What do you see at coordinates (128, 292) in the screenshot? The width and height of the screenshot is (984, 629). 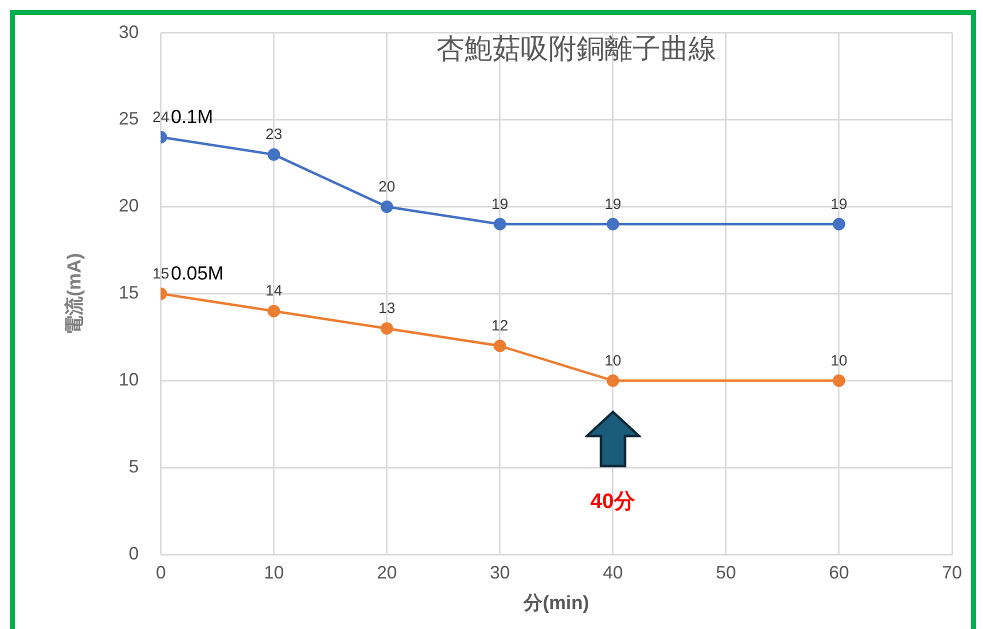 I see `y-tick-label: 15` at bounding box center [128, 292].